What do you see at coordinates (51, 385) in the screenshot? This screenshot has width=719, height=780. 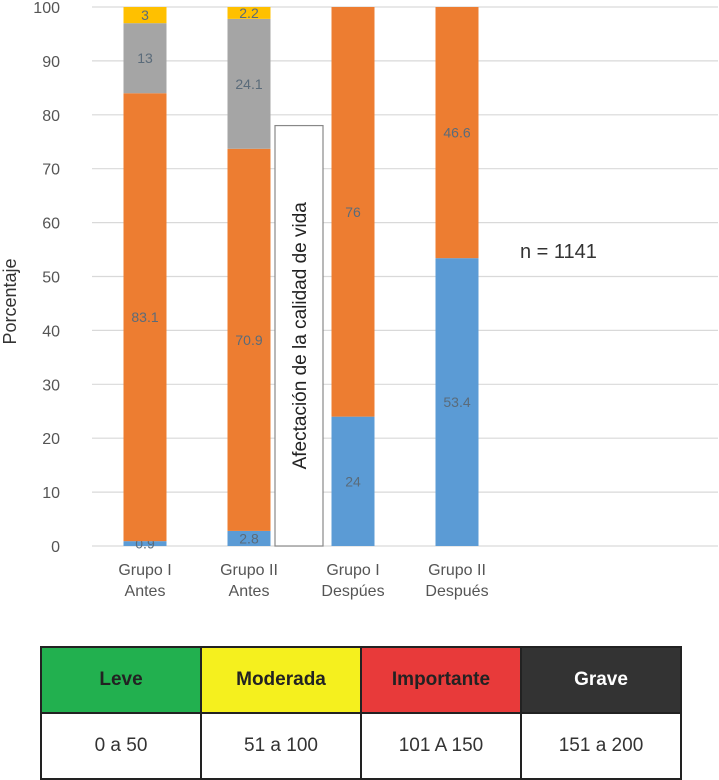 I see `y-tick-label: 30` at bounding box center [51, 385].